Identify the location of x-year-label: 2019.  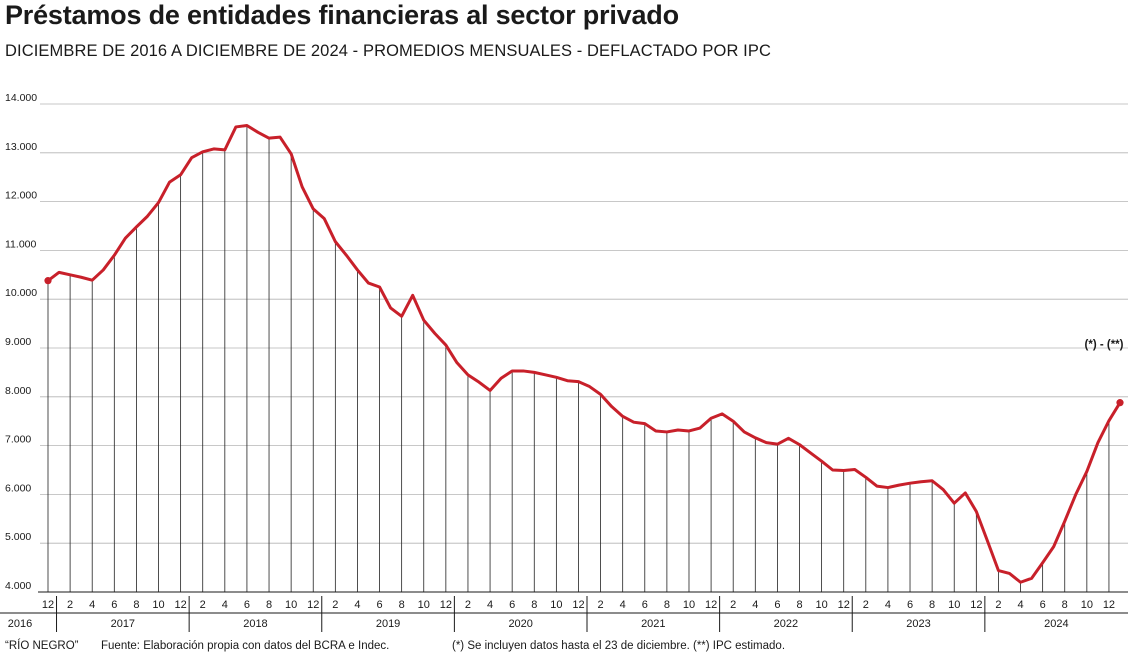
(388, 624).